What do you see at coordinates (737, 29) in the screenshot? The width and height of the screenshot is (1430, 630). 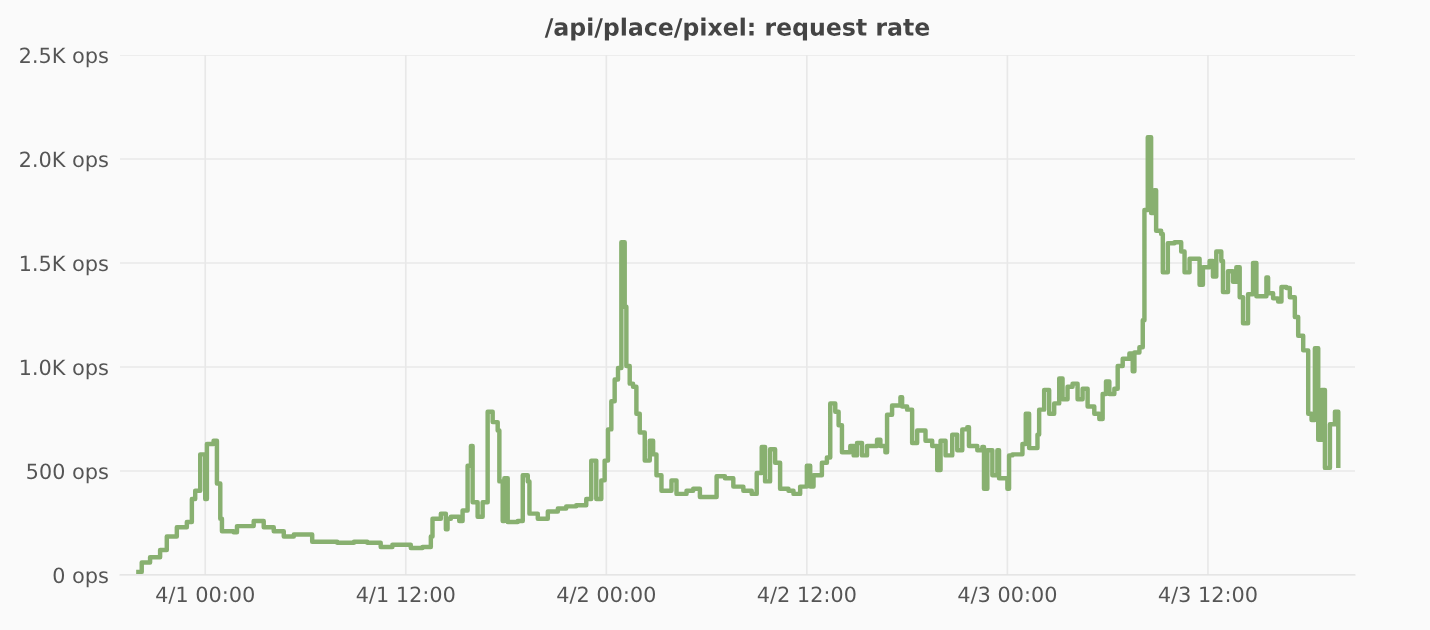 I see `chart-title: /api/place/pixel: request rate` at bounding box center [737, 29].